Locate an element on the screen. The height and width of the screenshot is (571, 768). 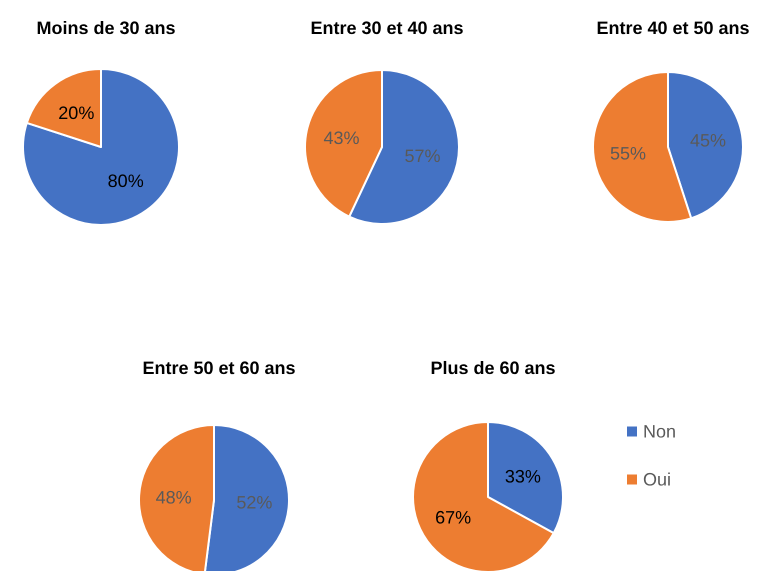
data-label: 20% is located at coordinates (76, 113).